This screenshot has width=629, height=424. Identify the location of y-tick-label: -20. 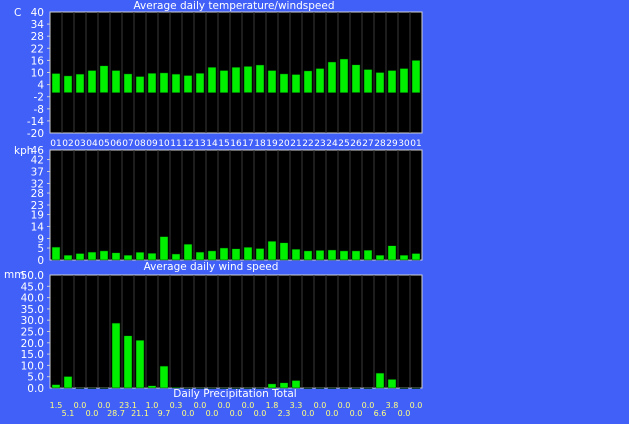
(35, 134).